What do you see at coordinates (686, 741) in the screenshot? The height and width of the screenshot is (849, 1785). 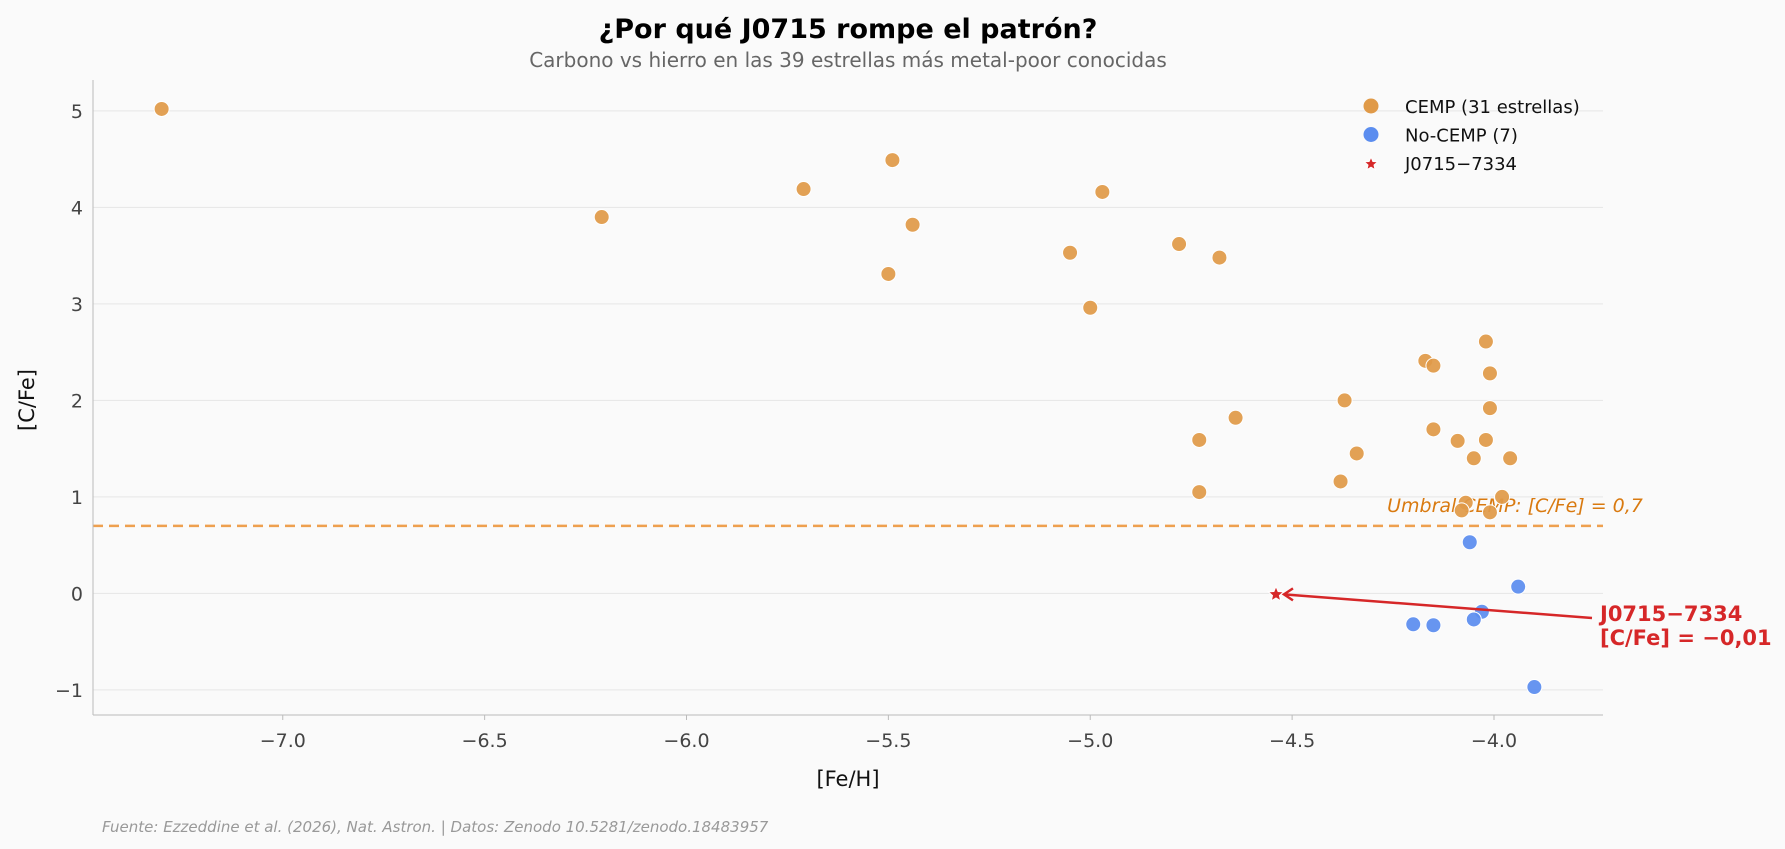 I see `x-tick-label: −6.0` at bounding box center [686, 741].